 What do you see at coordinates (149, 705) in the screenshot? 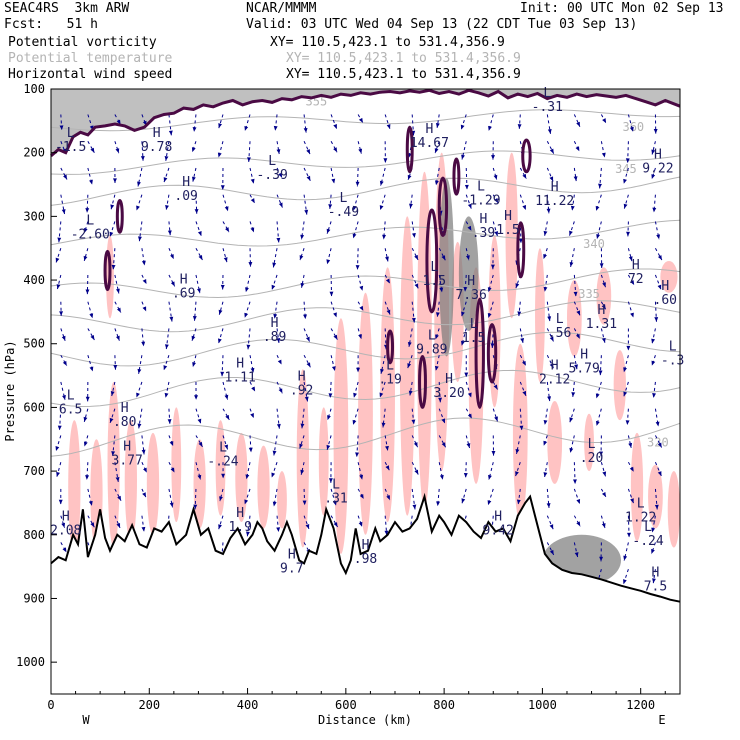
I see `x-tick-label-1: 200` at bounding box center [149, 705].